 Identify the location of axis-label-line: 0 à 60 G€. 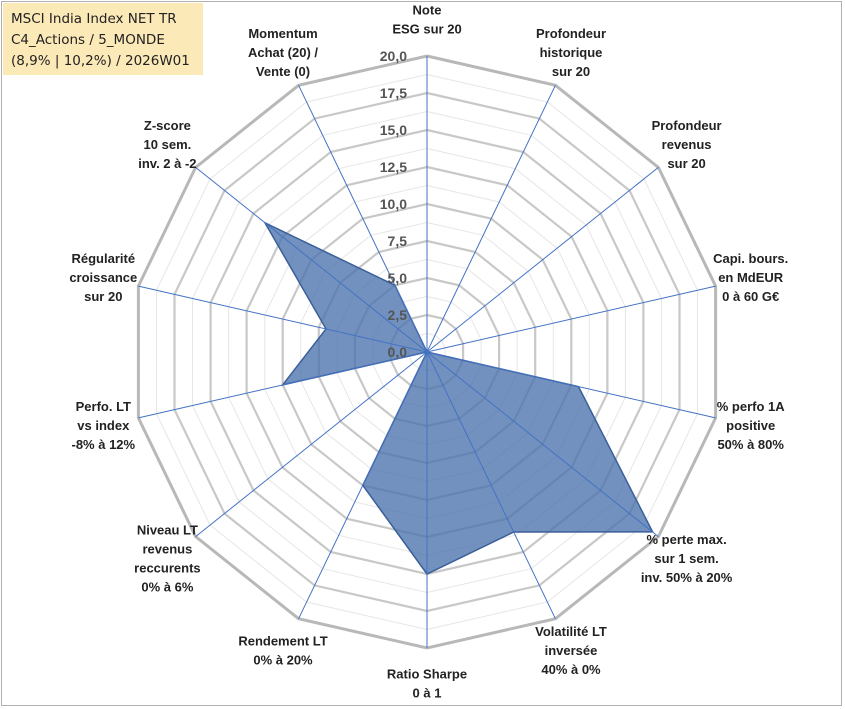
(750, 296).